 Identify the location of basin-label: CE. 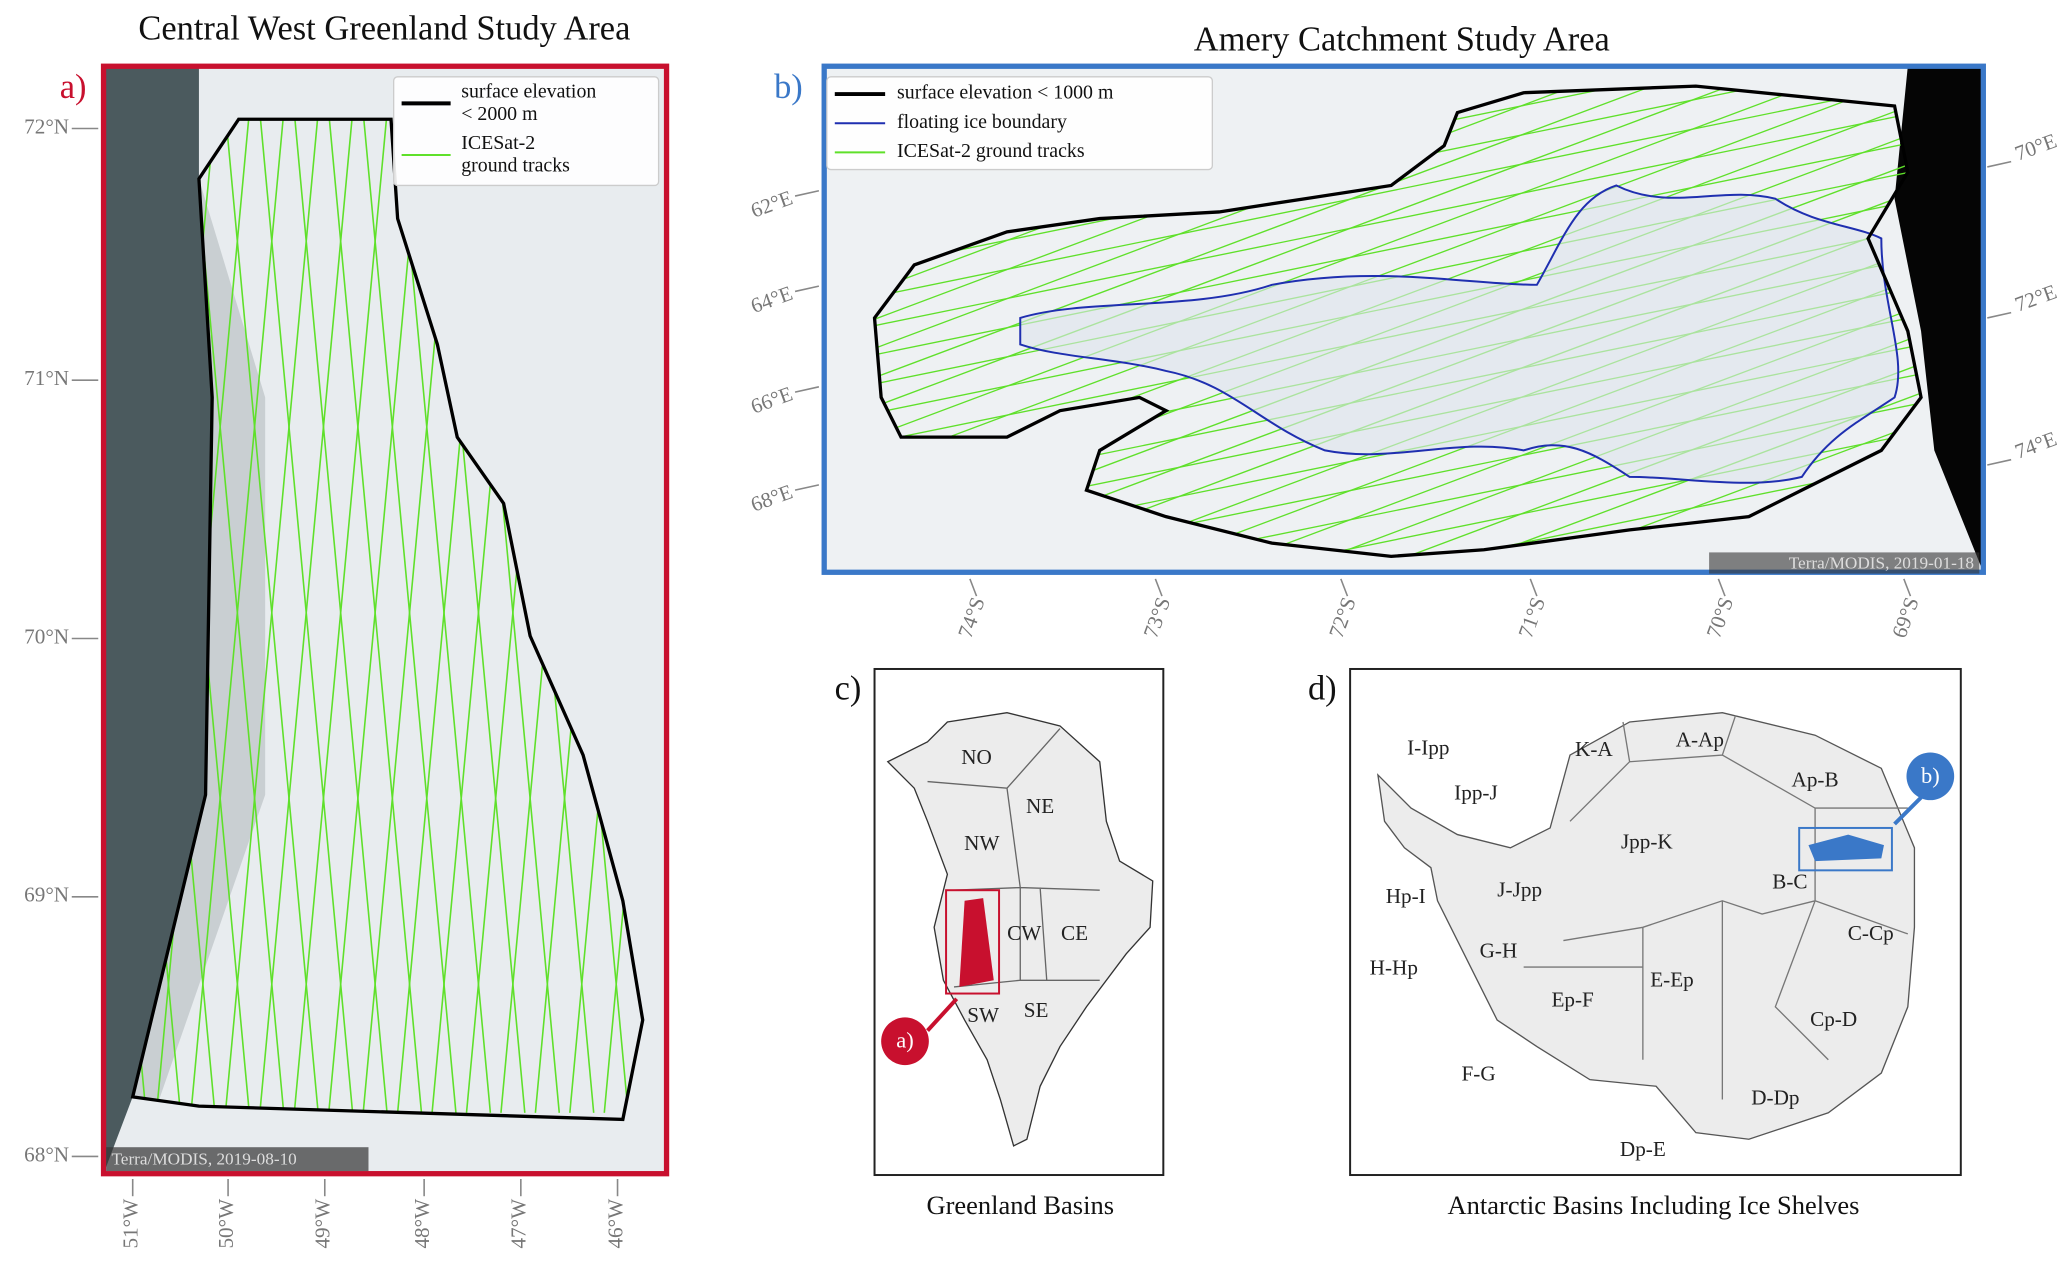
(1074, 933).